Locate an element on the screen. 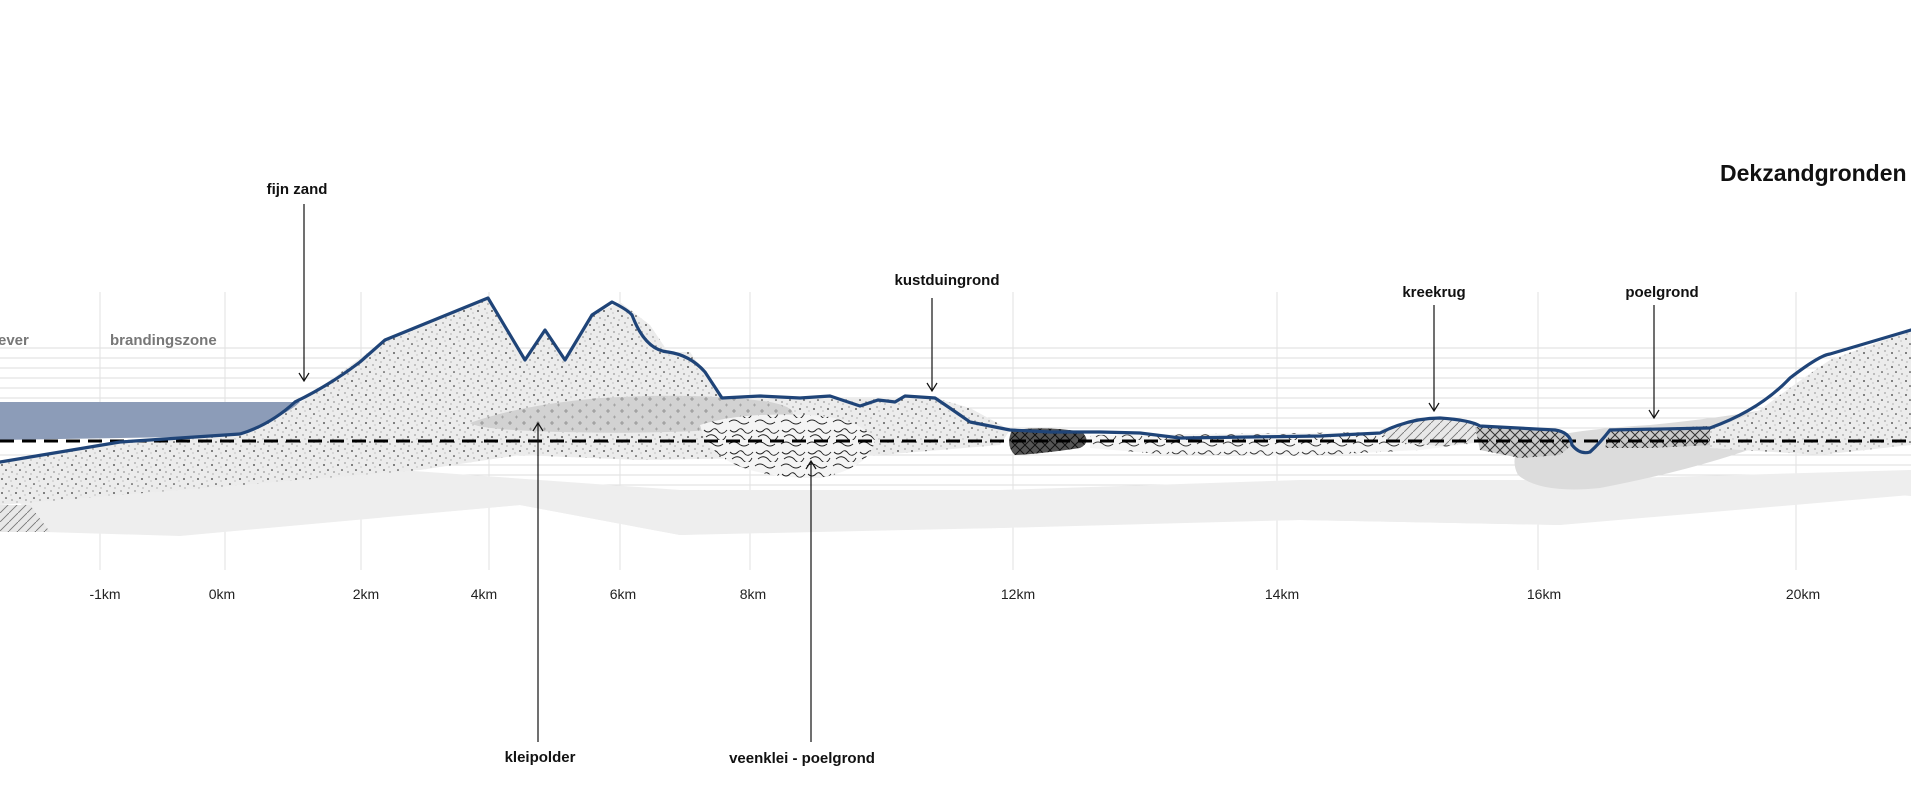 This screenshot has width=1911, height=811. tick-label: 8km is located at coordinates (753, 594).